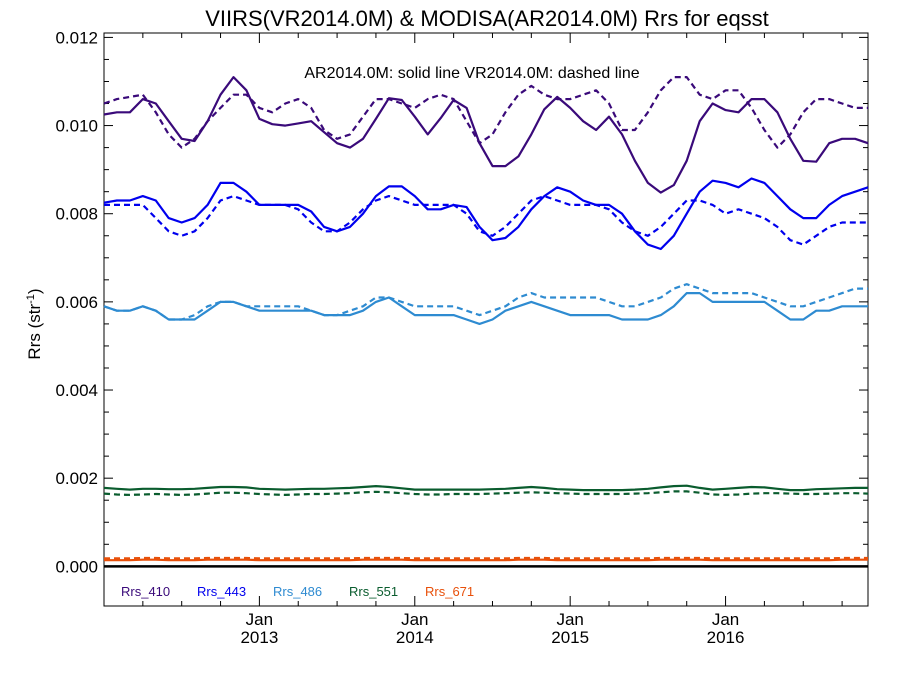 The height and width of the screenshot is (675, 900). I want to click on y-axis-label-close: ), so click(34, 291).